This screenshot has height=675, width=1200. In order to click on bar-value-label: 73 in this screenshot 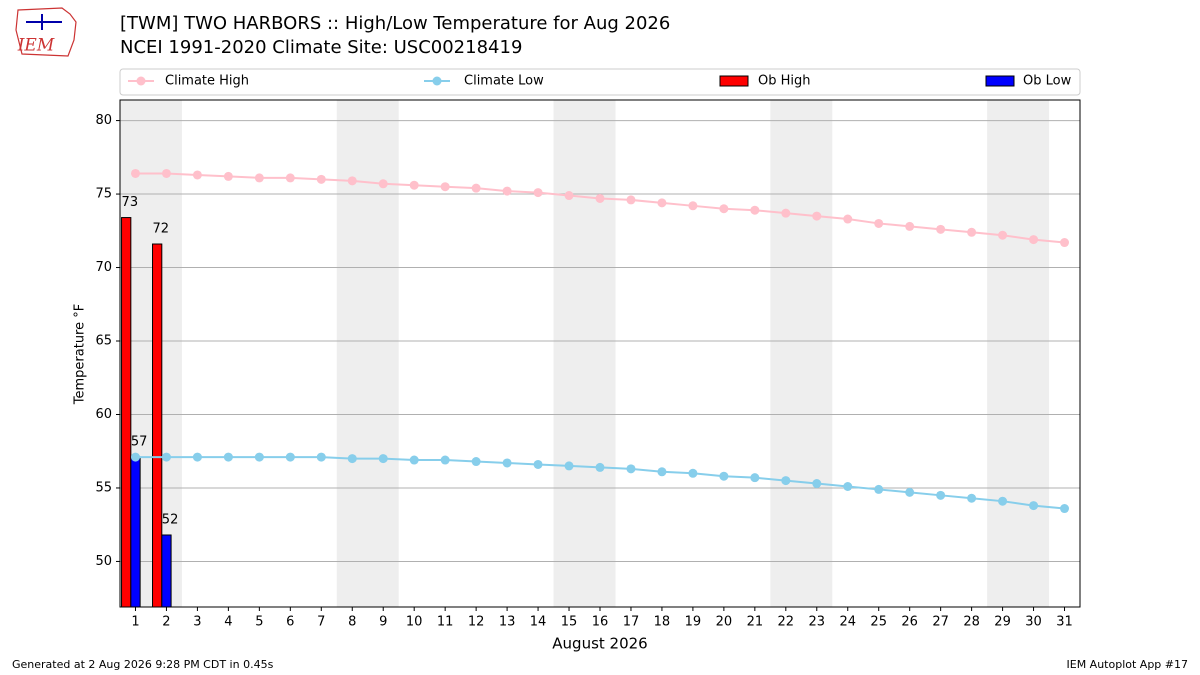, I will do `click(130, 202)`.